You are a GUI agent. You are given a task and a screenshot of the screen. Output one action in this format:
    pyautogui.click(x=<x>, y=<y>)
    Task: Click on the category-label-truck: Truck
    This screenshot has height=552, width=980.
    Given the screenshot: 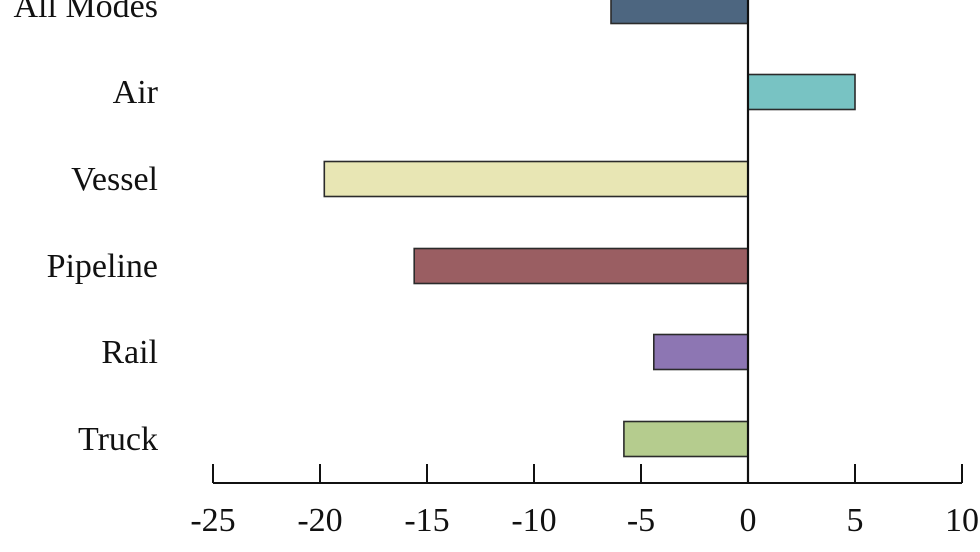 What is the action you would take?
    pyautogui.click(x=118, y=439)
    